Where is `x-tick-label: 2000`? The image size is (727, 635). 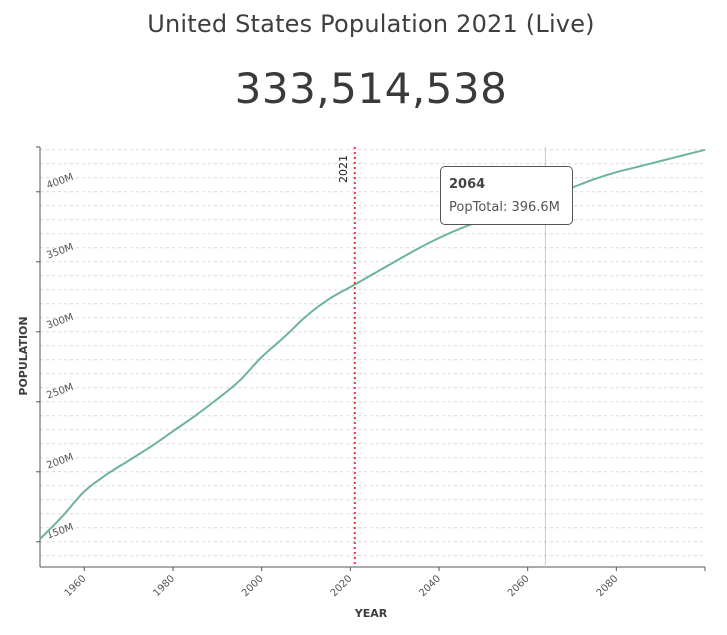 x-tick-label: 2000 is located at coordinates (253, 586).